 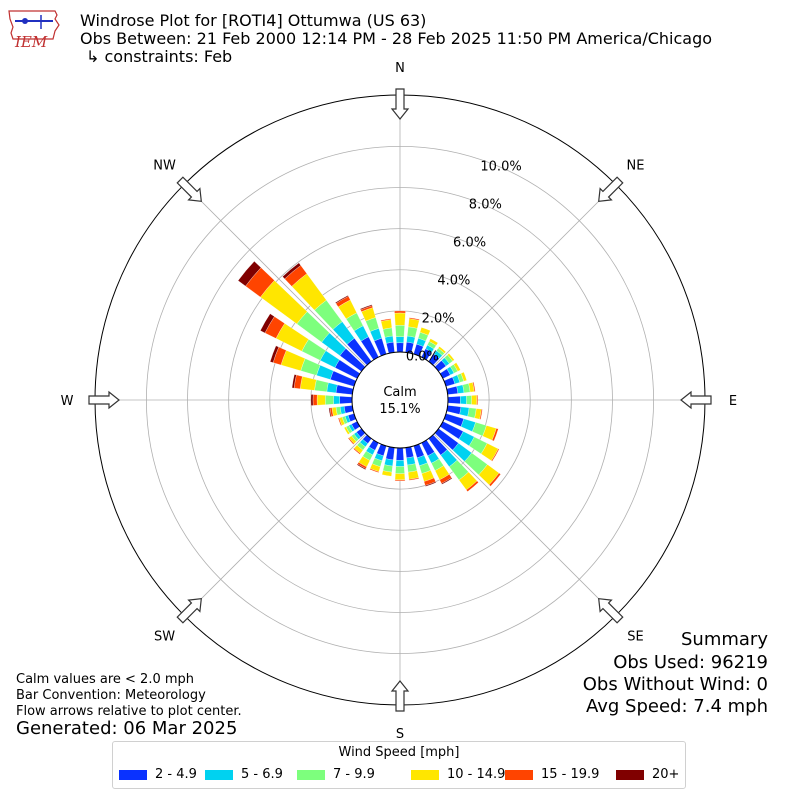 What do you see at coordinates (677, 706) in the screenshot?
I see `summary-avg-speed: Avg Speed: 7.4 mph` at bounding box center [677, 706].